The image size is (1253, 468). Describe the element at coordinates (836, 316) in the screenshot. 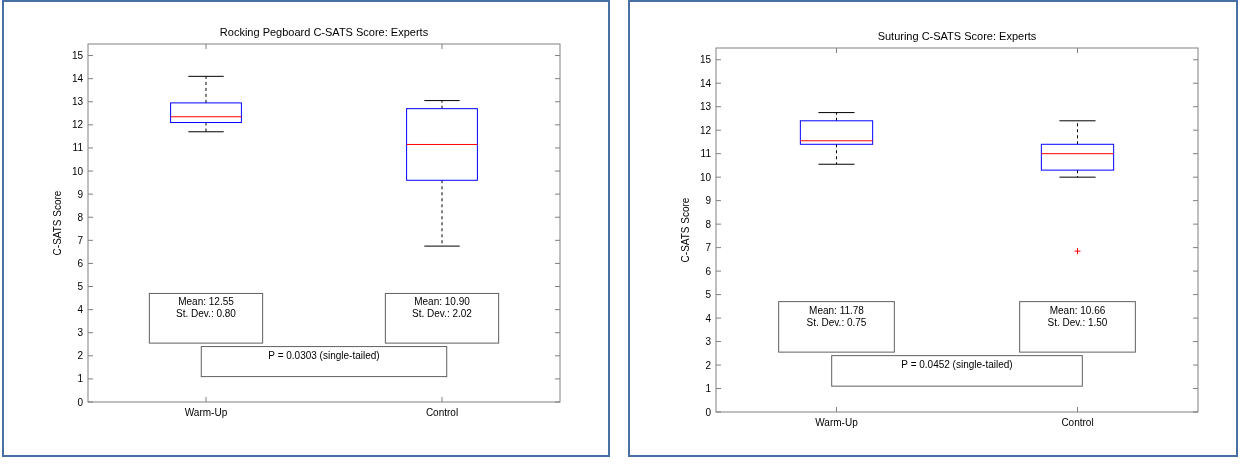

I see `annotation: Mean: 11.78 St. Dev.: 0.75` at that location.